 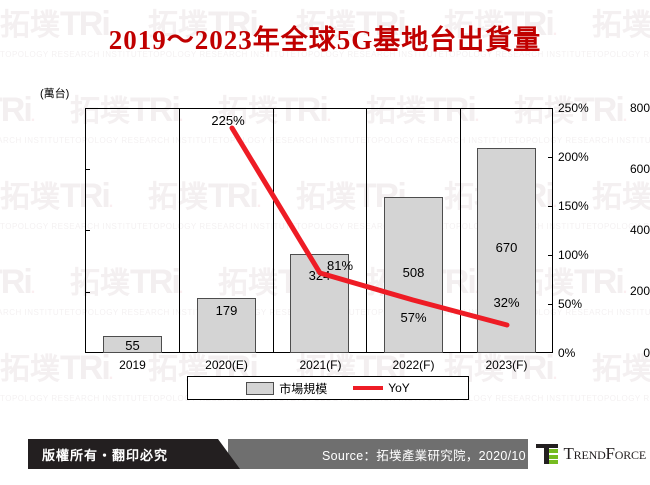 What do you see at coordinates (573, 206) in the screenshot?
I see `y2-axis-tick-150: 150%` at bounding box center [573, 206].